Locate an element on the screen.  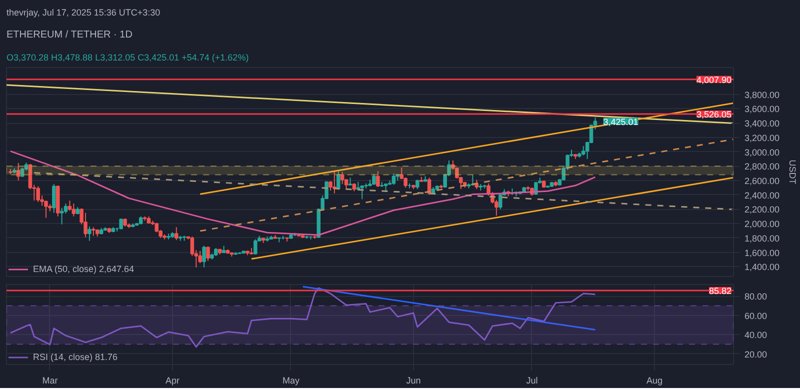
x-tick-label: Mar is located at coordinates (50, 381).